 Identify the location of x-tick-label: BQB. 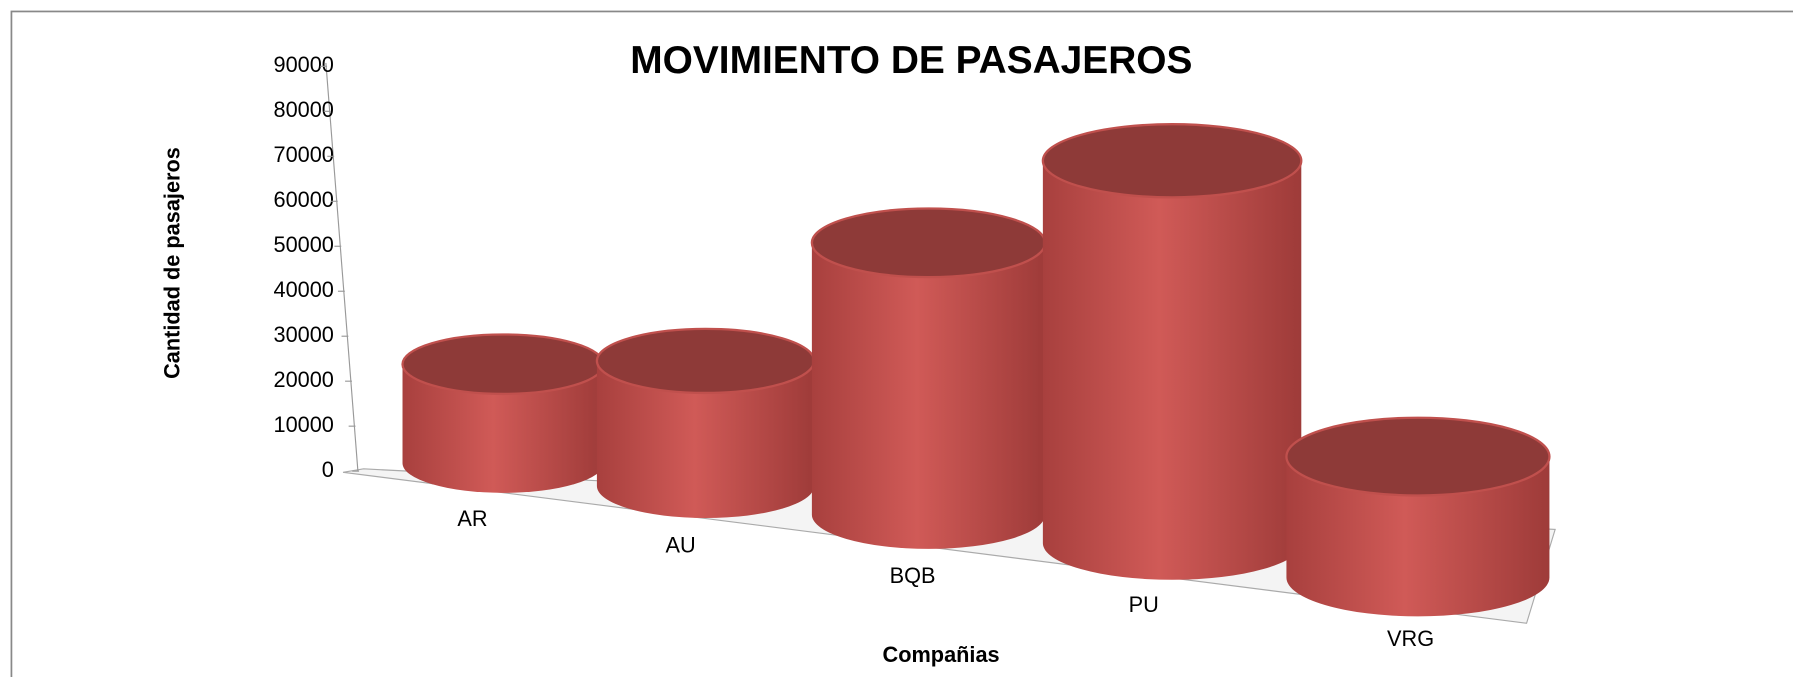
(913, 575).